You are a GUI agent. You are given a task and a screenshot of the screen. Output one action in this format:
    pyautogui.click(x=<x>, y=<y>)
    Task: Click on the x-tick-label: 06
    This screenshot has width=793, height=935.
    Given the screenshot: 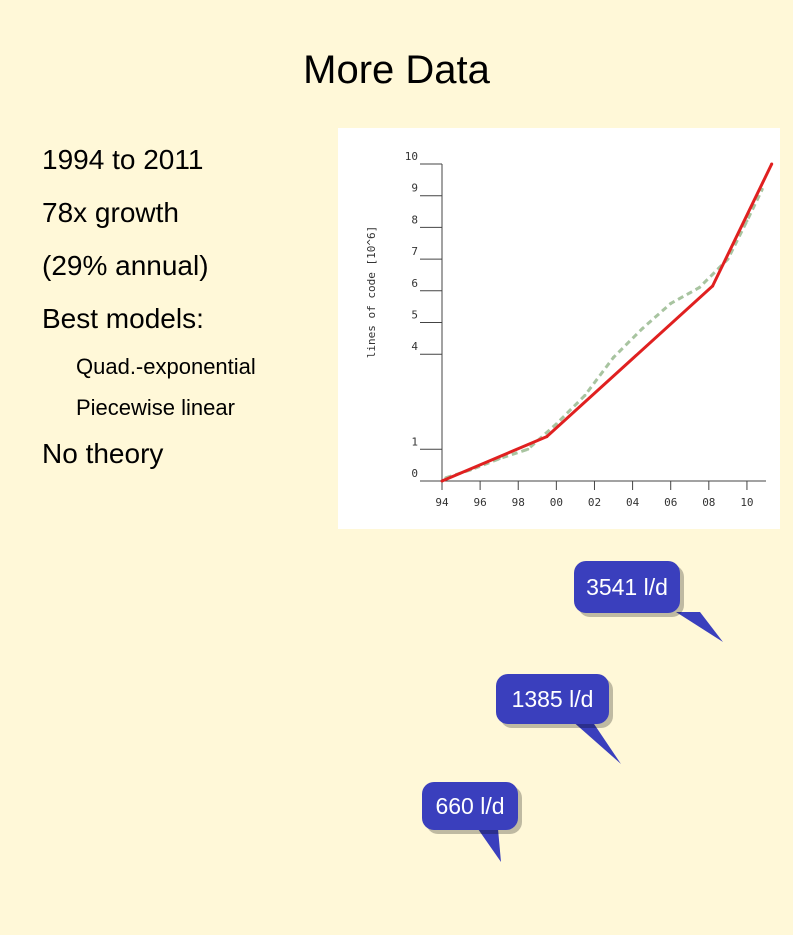 What is the action you would take?
    pyautogui.click(x=670, y=502)
    